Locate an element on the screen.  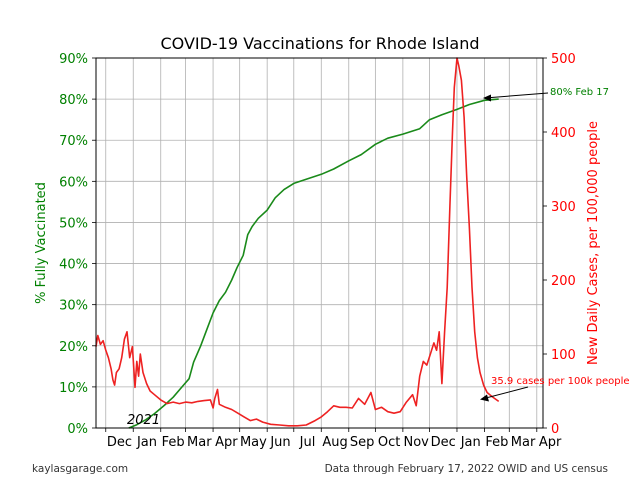
left-tick-label: 10% is located at coordinates (73, 388).